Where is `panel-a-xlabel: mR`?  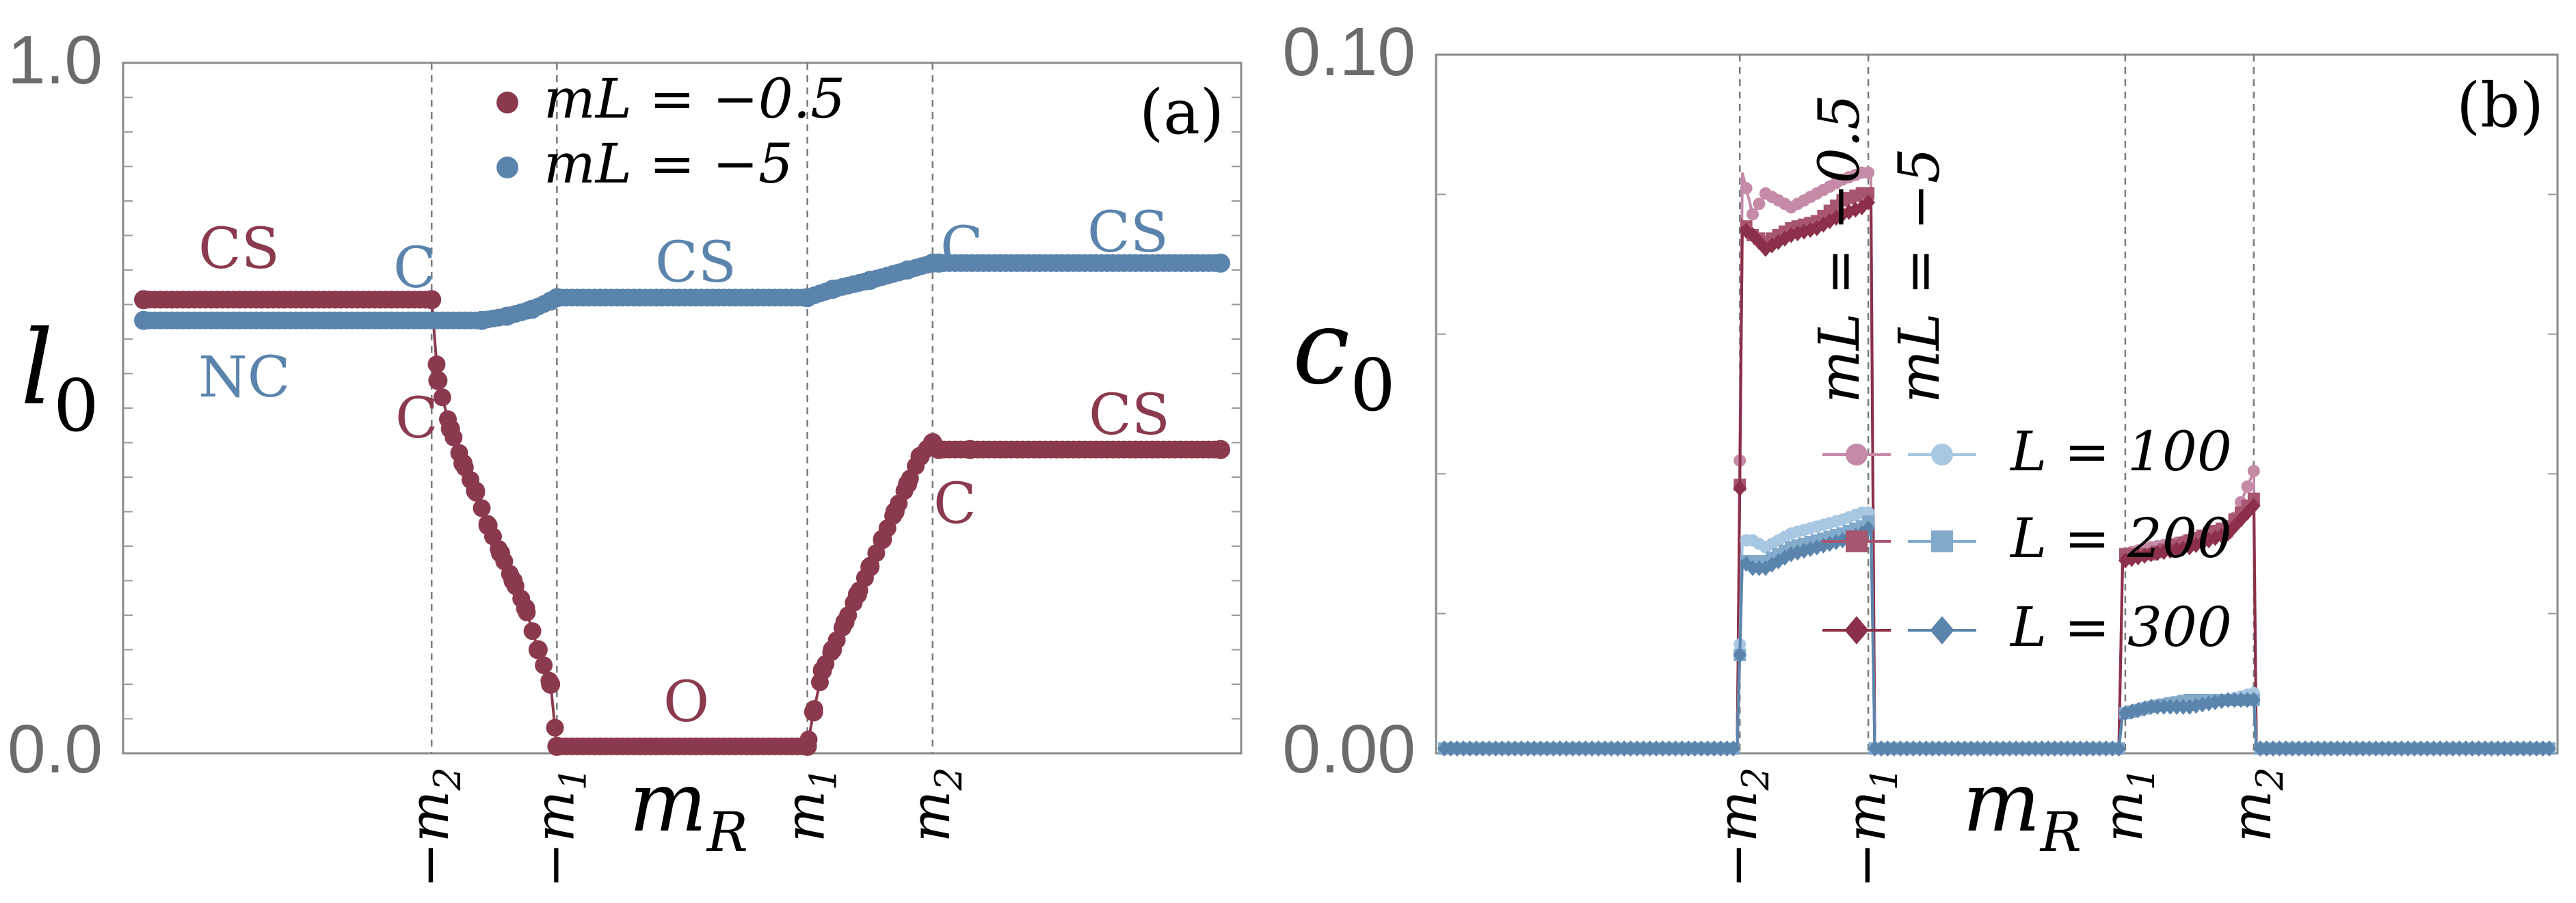 panel-a-xlabel: mR is located at coordinates (688, 810).